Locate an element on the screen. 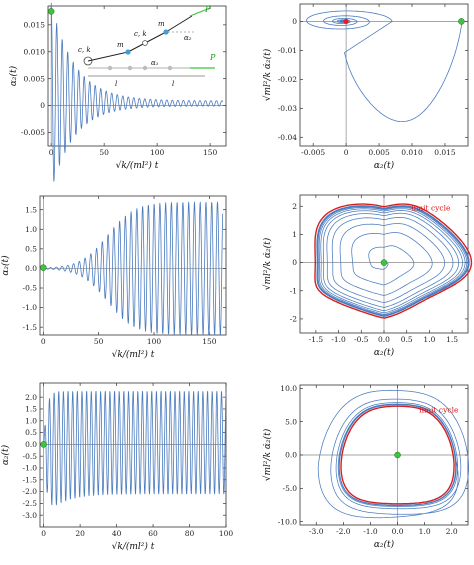 The height and width of the screenshot is (565, 474). y-tick-label: -0.01 is located at coordinates (287, 50).